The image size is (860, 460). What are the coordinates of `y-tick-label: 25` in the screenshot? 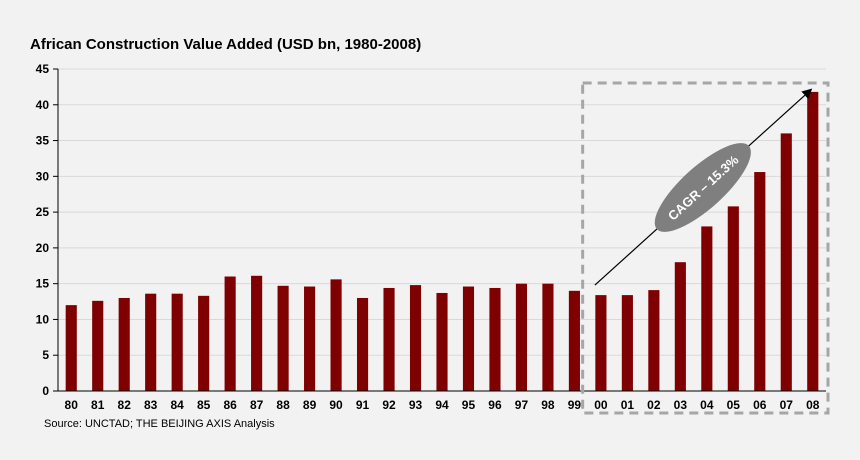 It's located at (43, 212).